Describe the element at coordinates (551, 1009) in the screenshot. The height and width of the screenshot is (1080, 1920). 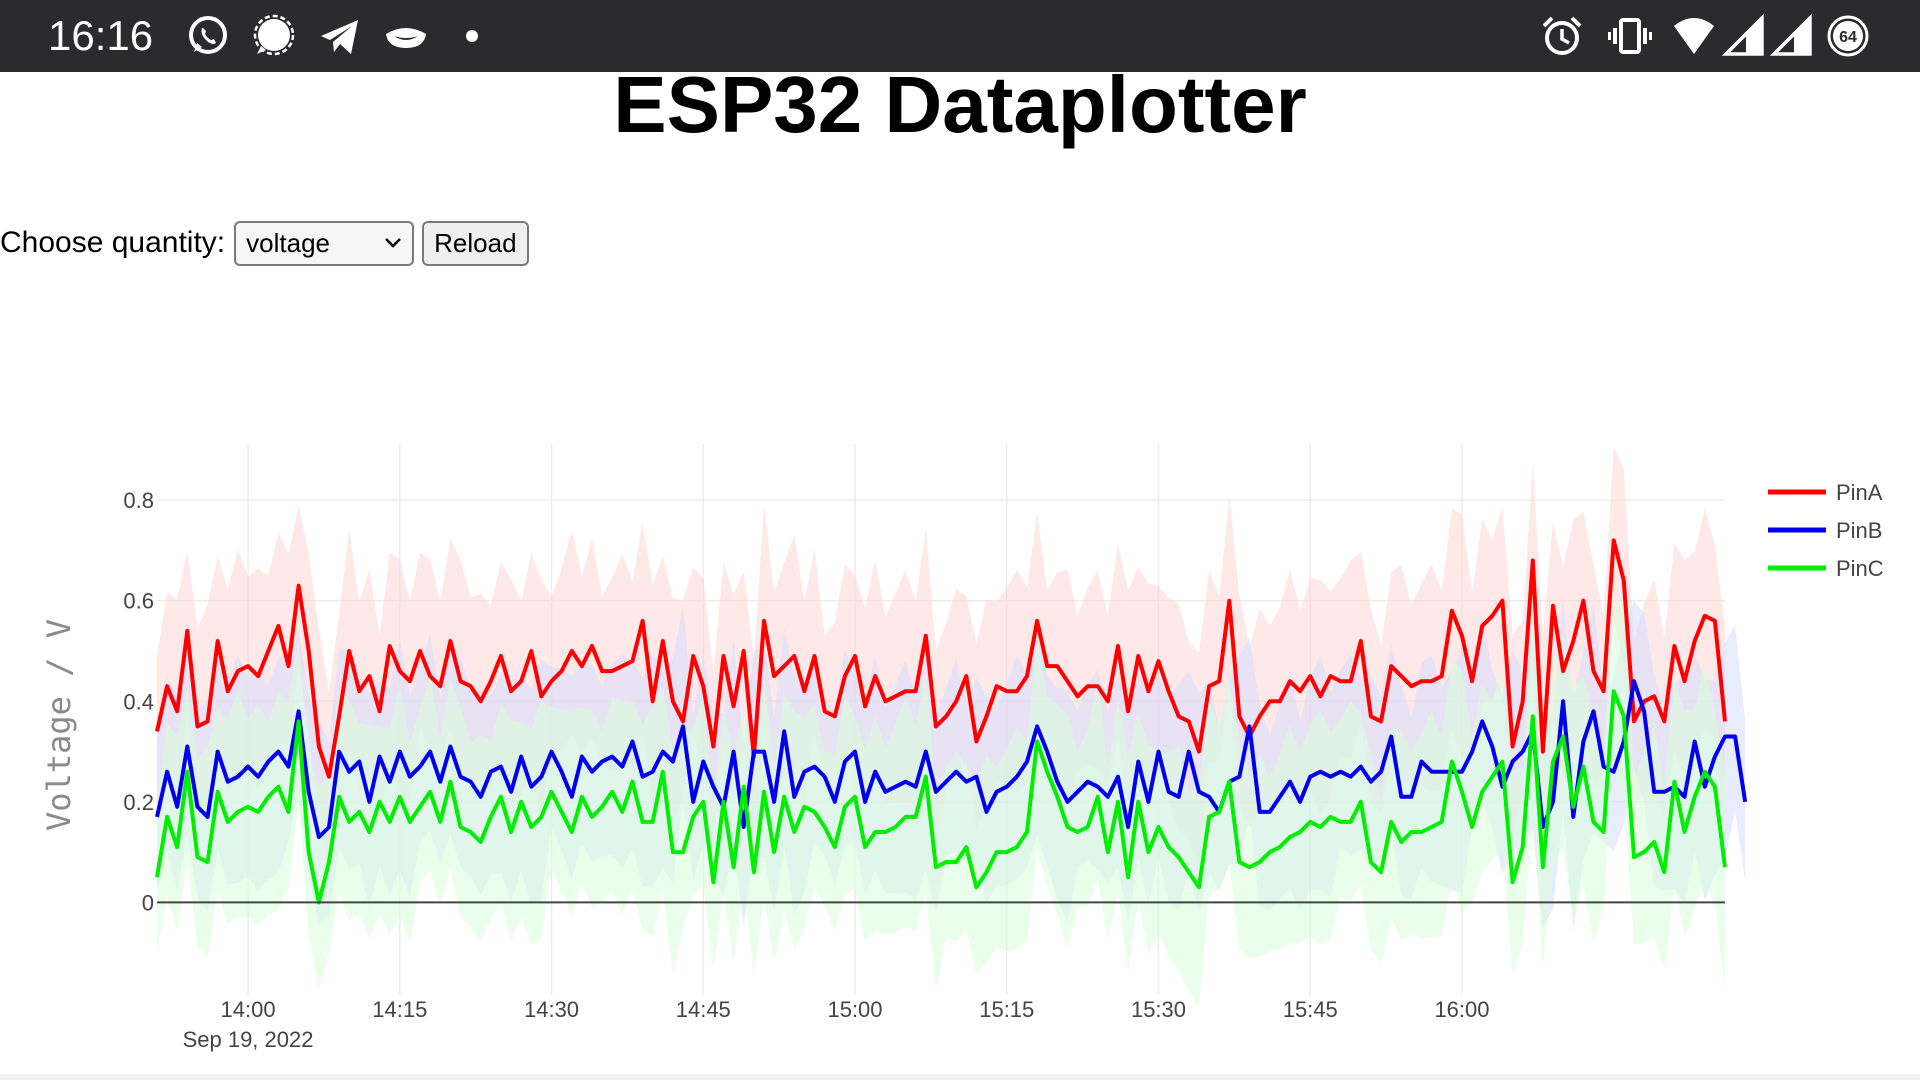
I see `x-tick-label: 14:30` at that location.